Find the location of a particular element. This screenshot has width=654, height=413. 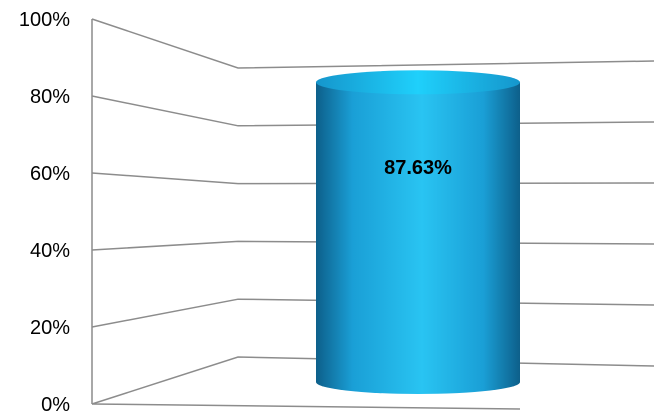

y-tick-label: 80% is located at coordinates (50, 97).